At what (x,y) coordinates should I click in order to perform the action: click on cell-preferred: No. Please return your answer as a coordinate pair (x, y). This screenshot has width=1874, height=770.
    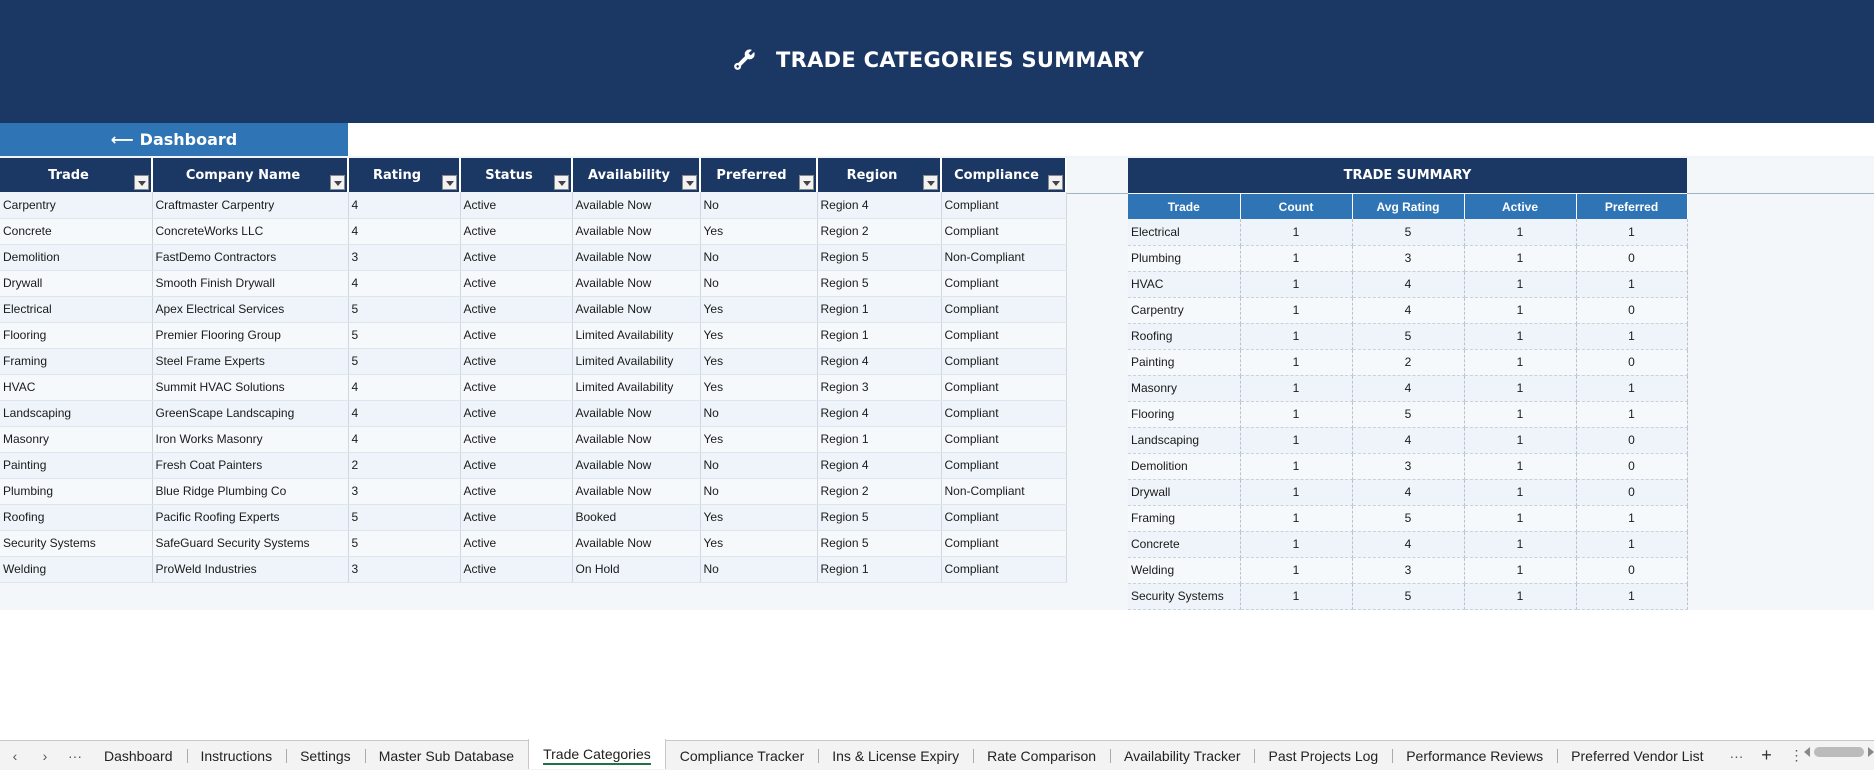
    Looking at the image, I should click on (759, 413).